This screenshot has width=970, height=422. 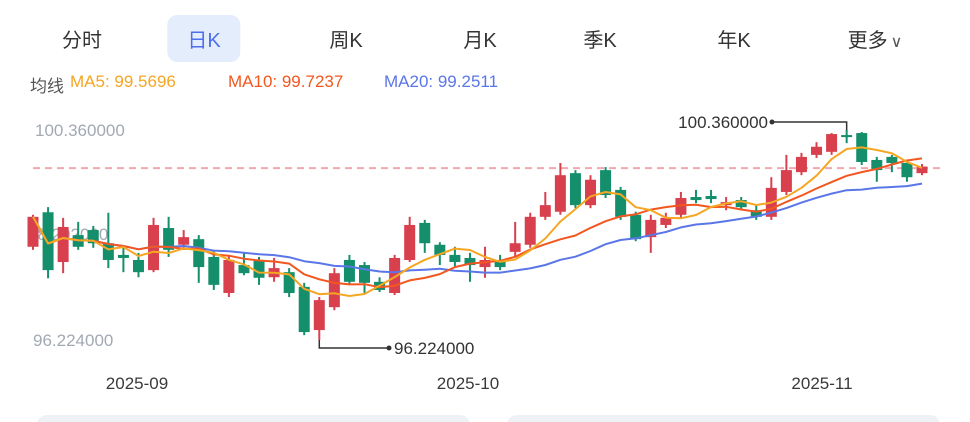 What do you see at coordinates (723, 418) in the screenshot?
I see `bottom-card-right` at bounding box center [723, 418].